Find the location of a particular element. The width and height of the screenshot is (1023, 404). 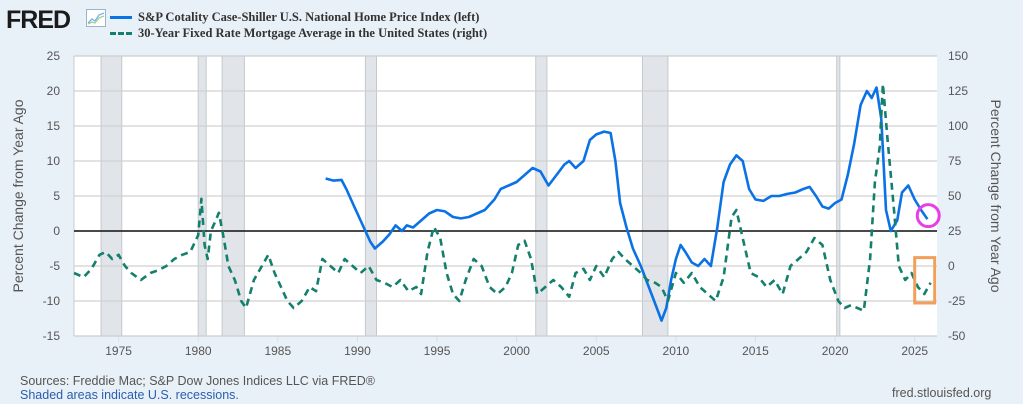

y-tick-left: 0 is located at coordinates (56, 231).